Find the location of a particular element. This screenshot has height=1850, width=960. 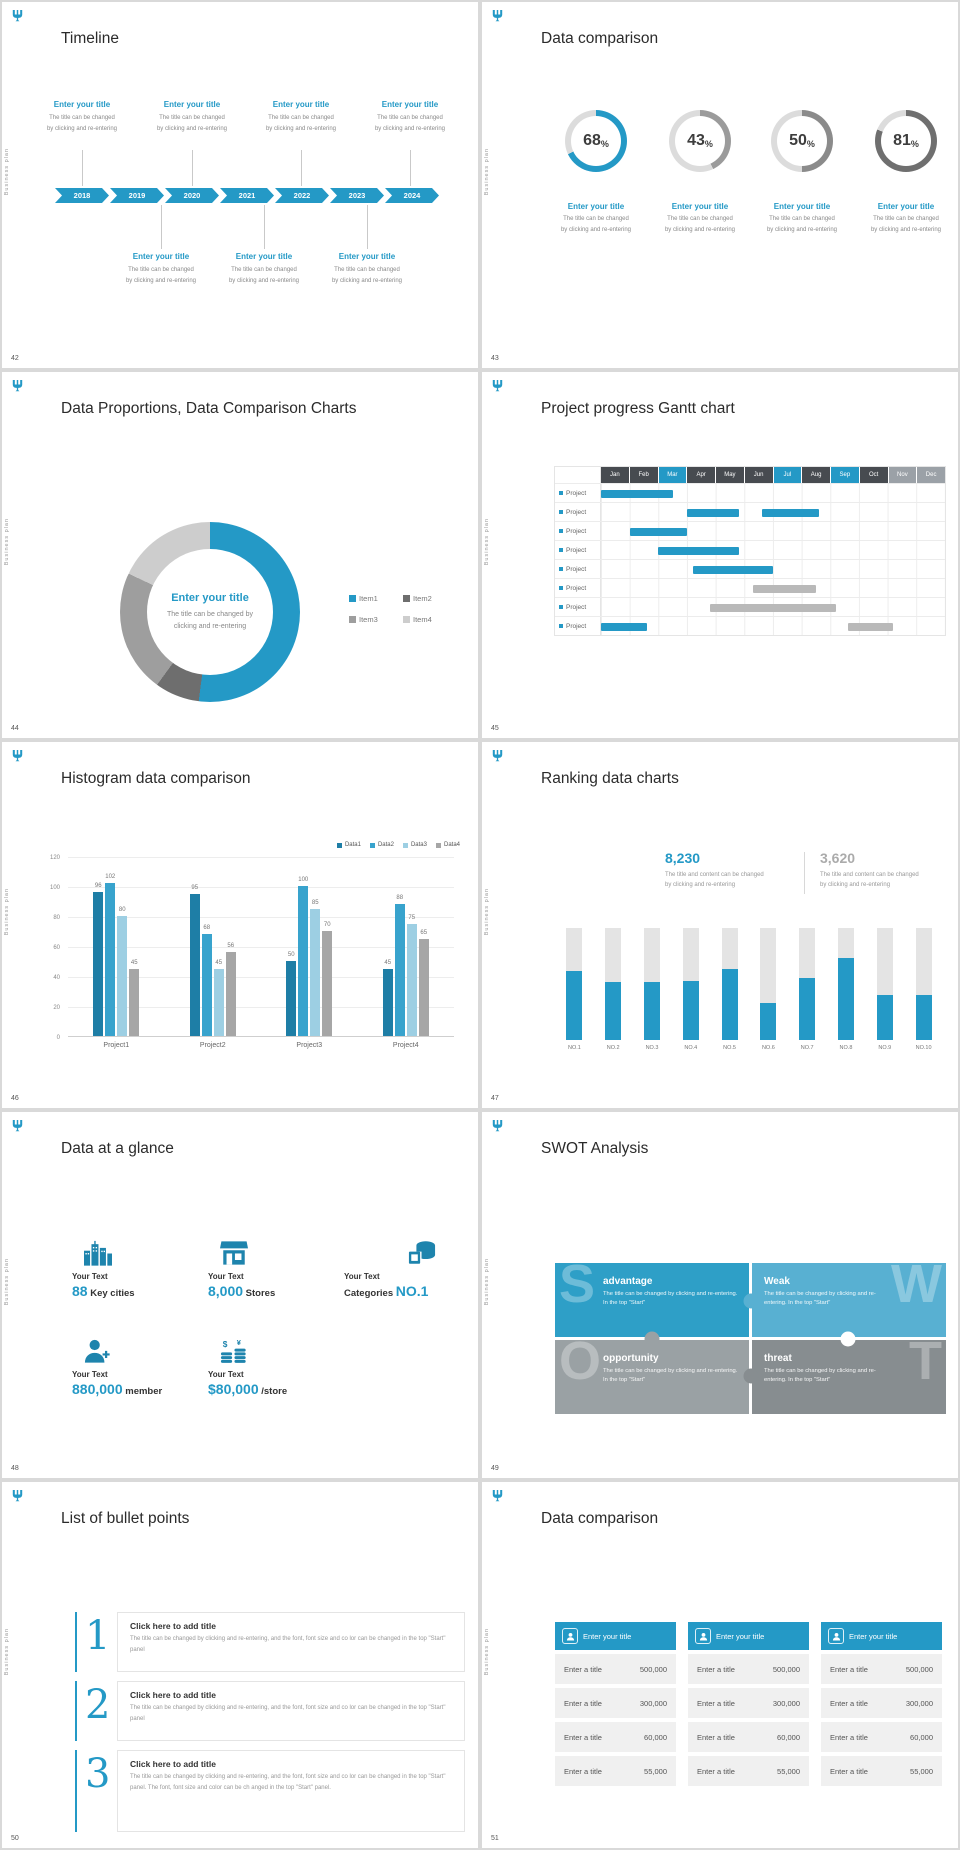

timeline-year-chevron: 2018 is located at coordinates (82, 195).